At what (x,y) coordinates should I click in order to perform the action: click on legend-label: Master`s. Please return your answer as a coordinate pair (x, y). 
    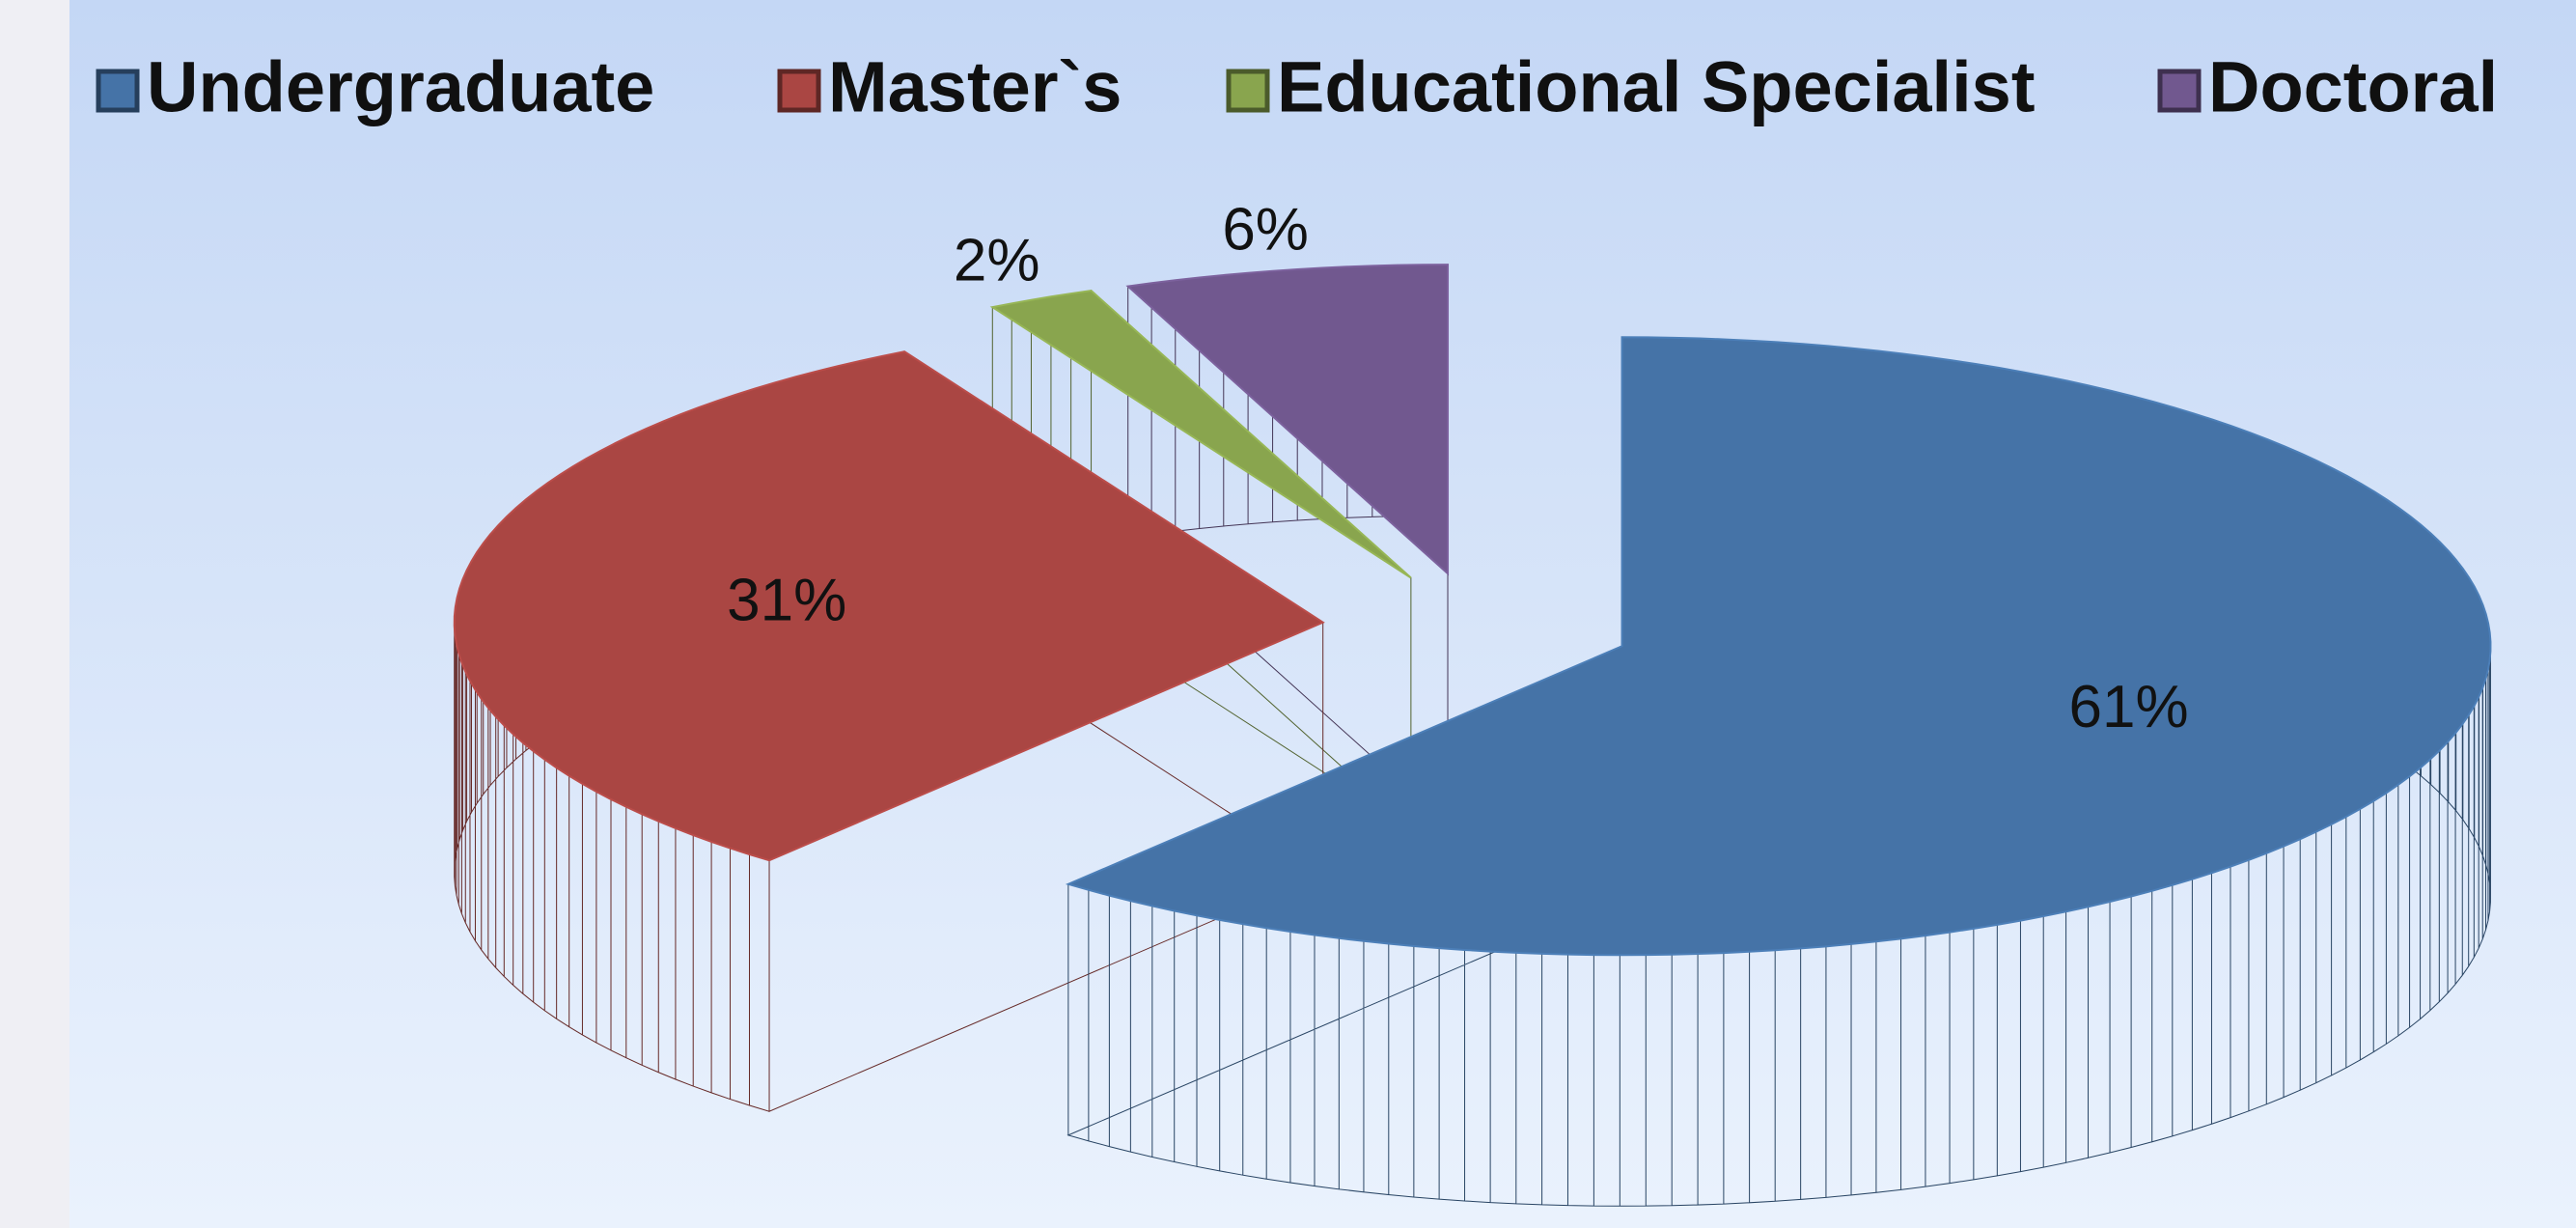
    Looking at the image, I should click on (975, 87).